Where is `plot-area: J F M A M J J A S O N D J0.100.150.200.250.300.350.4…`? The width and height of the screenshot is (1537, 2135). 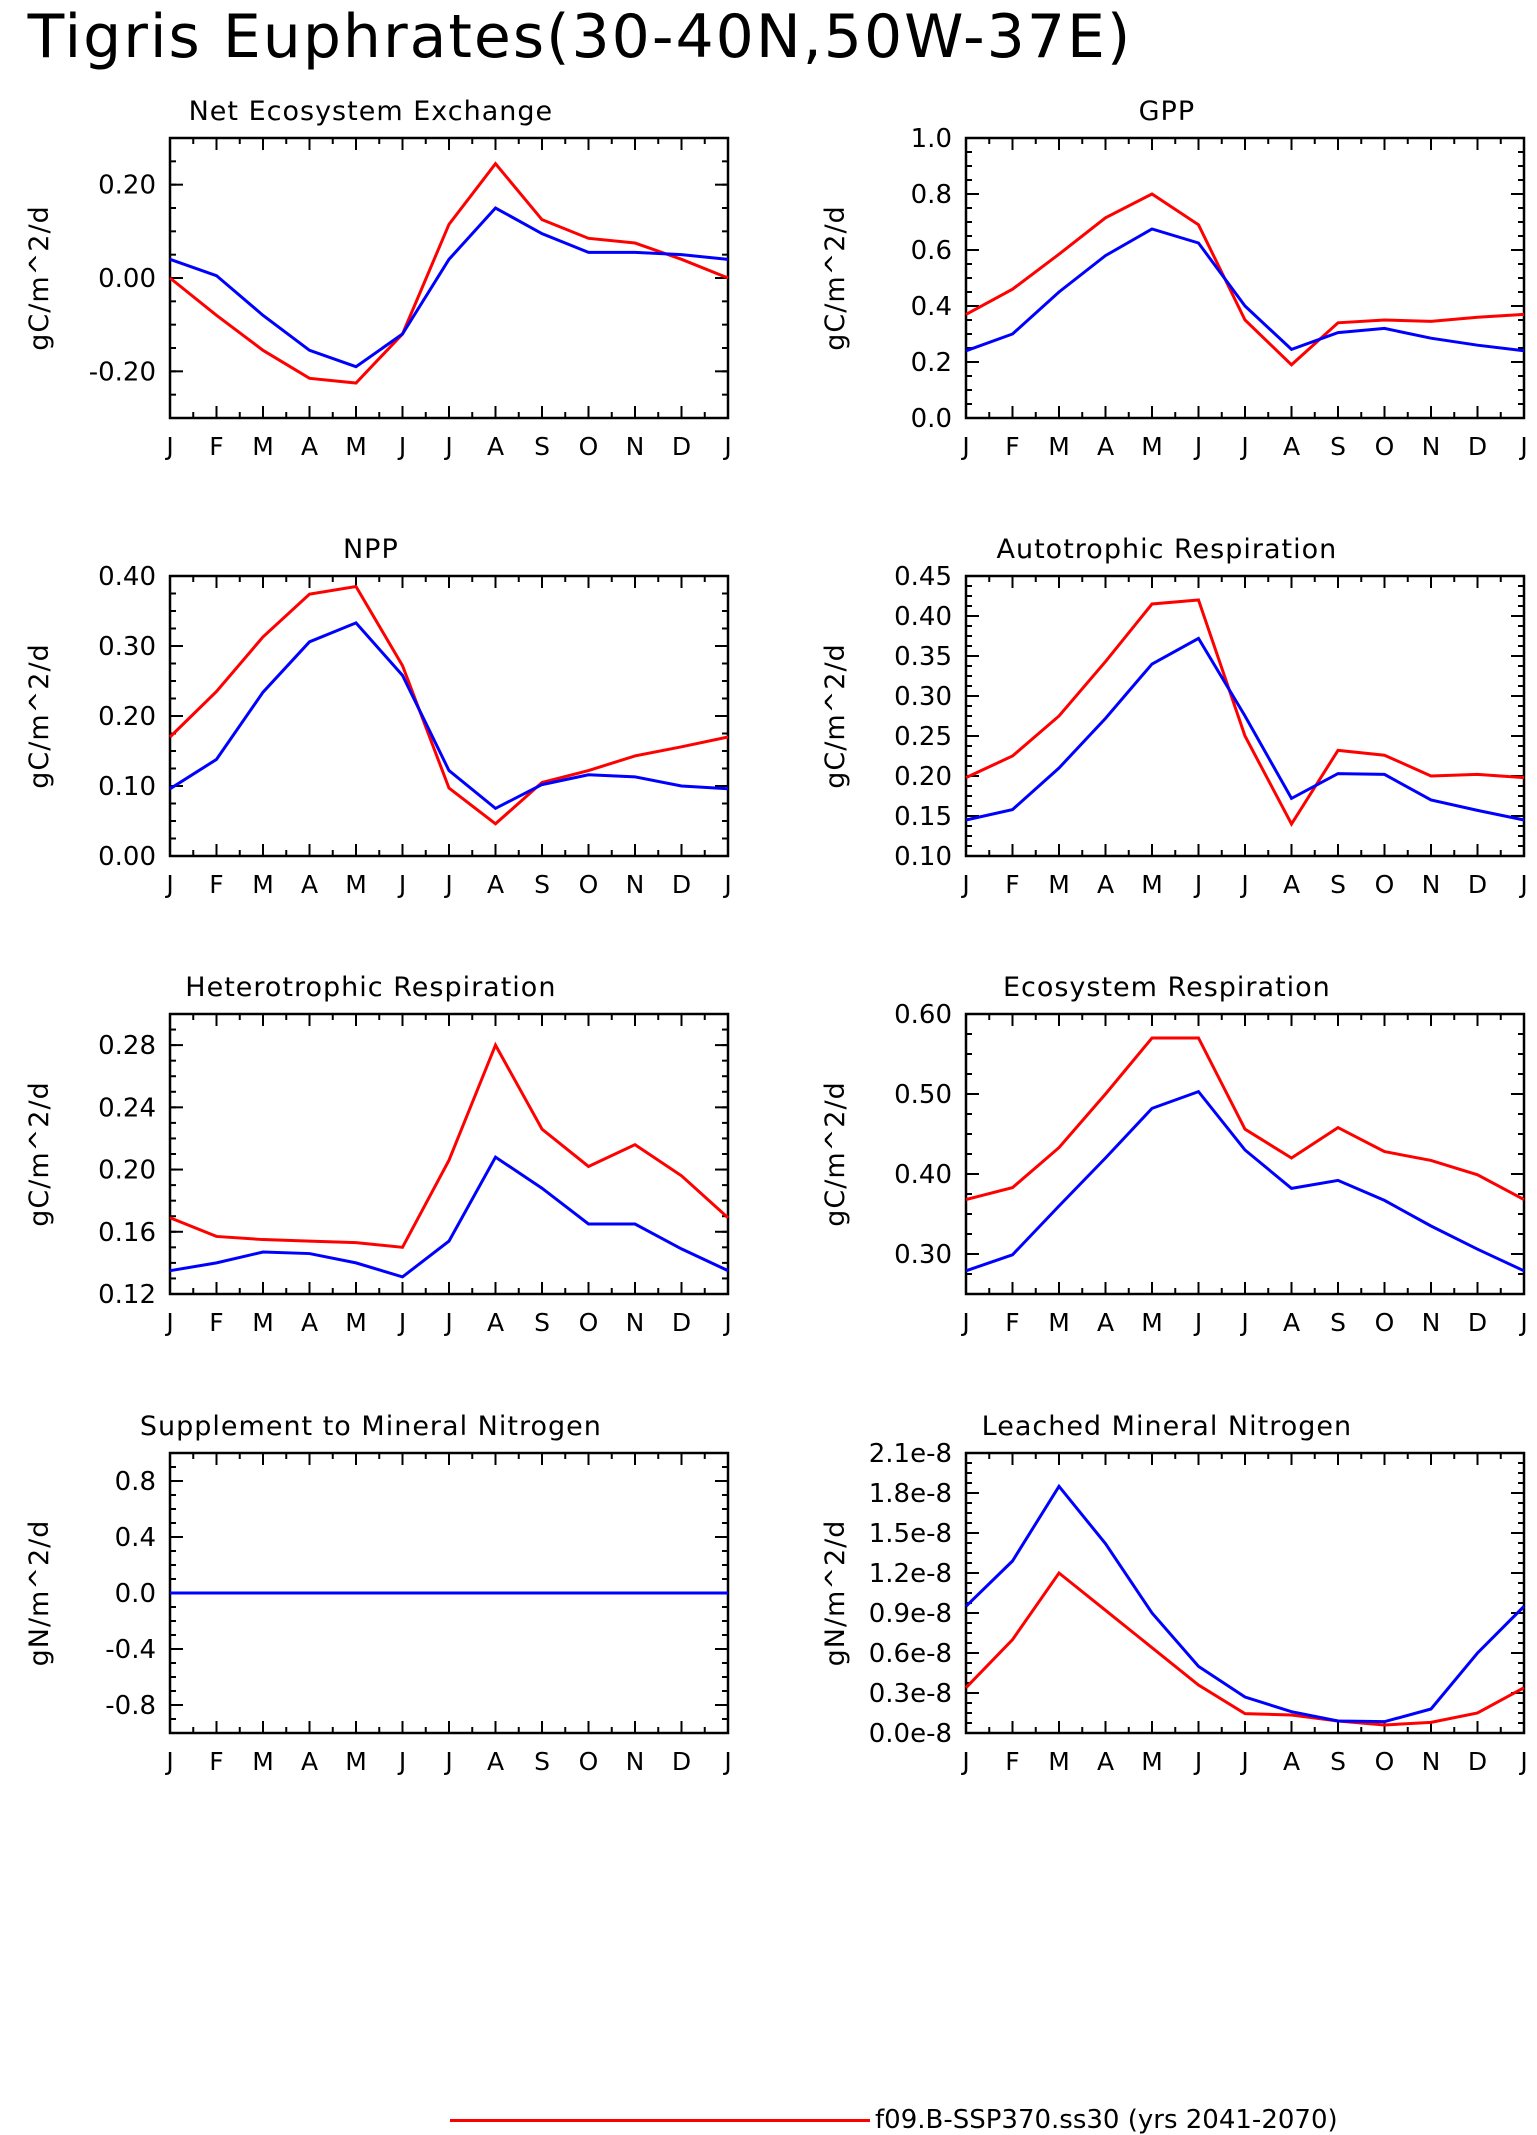
plot-area: J F M A M J J A S O N D J0.100.150.200.250.300.350.4… is located at coordinates (1174, 716).